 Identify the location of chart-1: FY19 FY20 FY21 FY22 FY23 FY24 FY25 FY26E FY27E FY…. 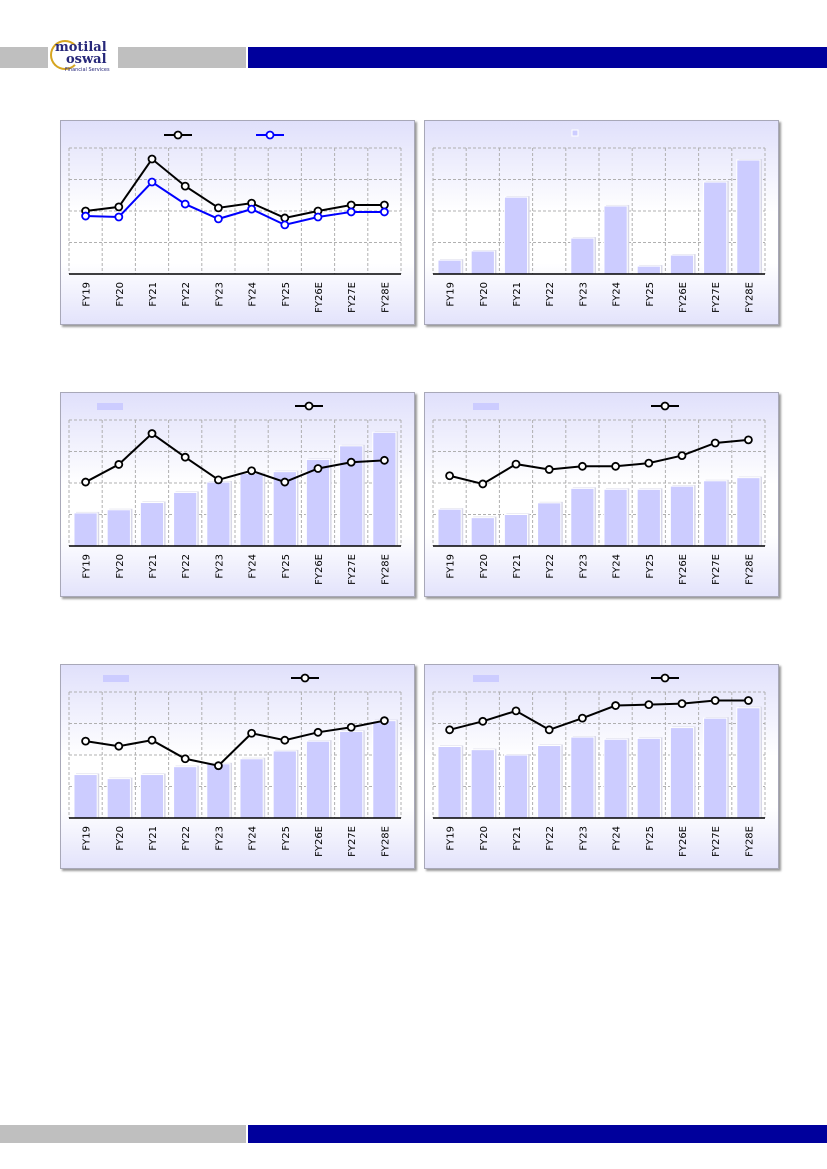
(237, 222).